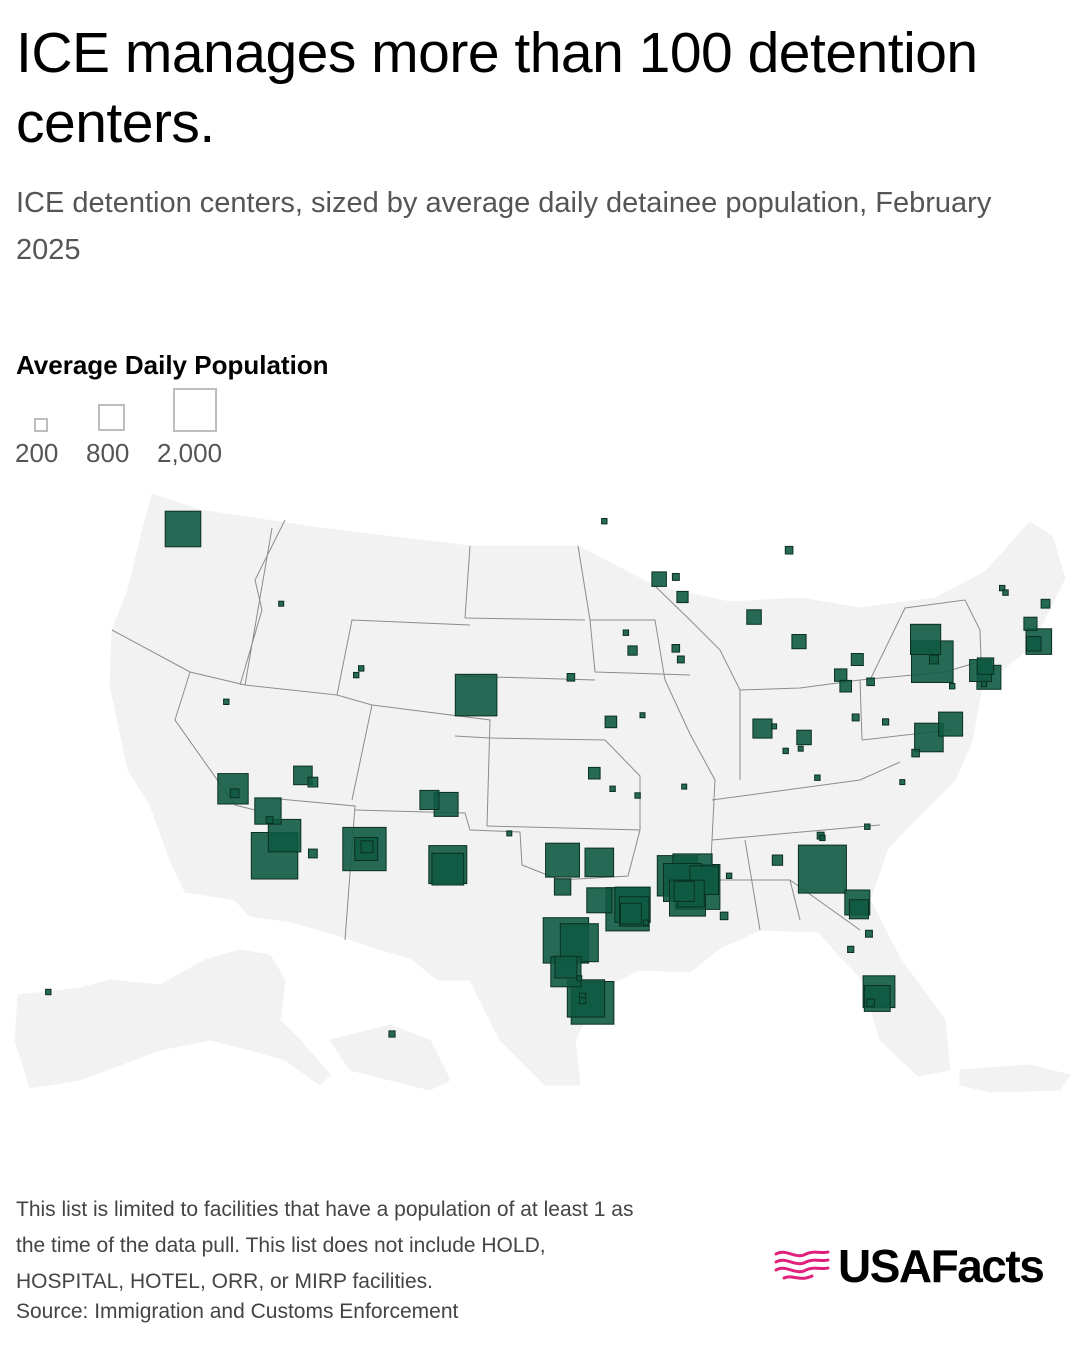  What do you see at coordinates (108, 453) in the screenshot?
I see `legend-label-medium: 800` at bounding box center [108, 453].